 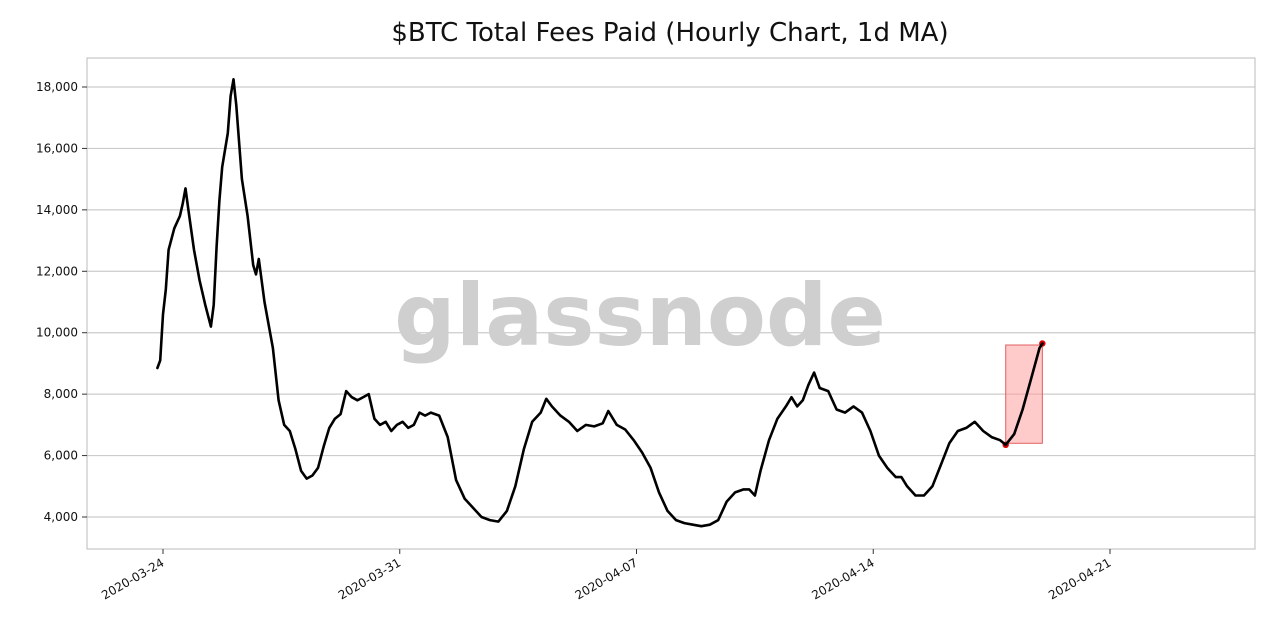 What do you see at coordinates (57, 87) in the screenshot?
I see `y-tick-label: 18,000` at bounding box center [57, 87].